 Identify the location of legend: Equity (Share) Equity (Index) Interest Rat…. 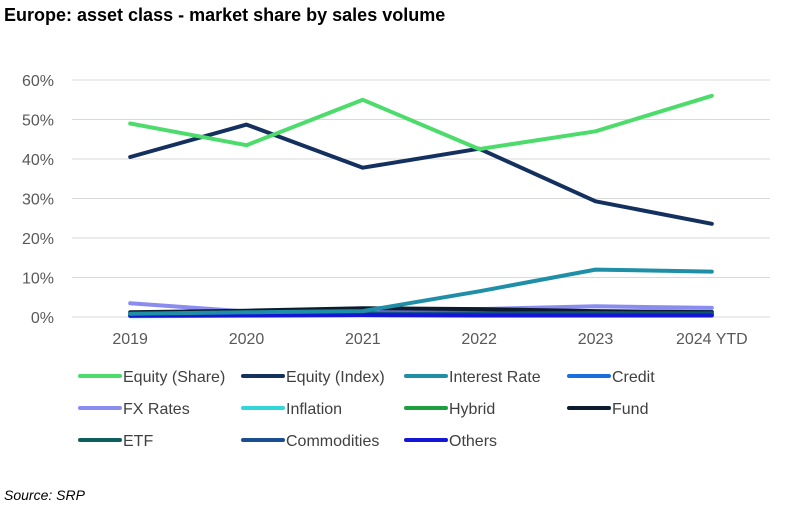
(366, 409).